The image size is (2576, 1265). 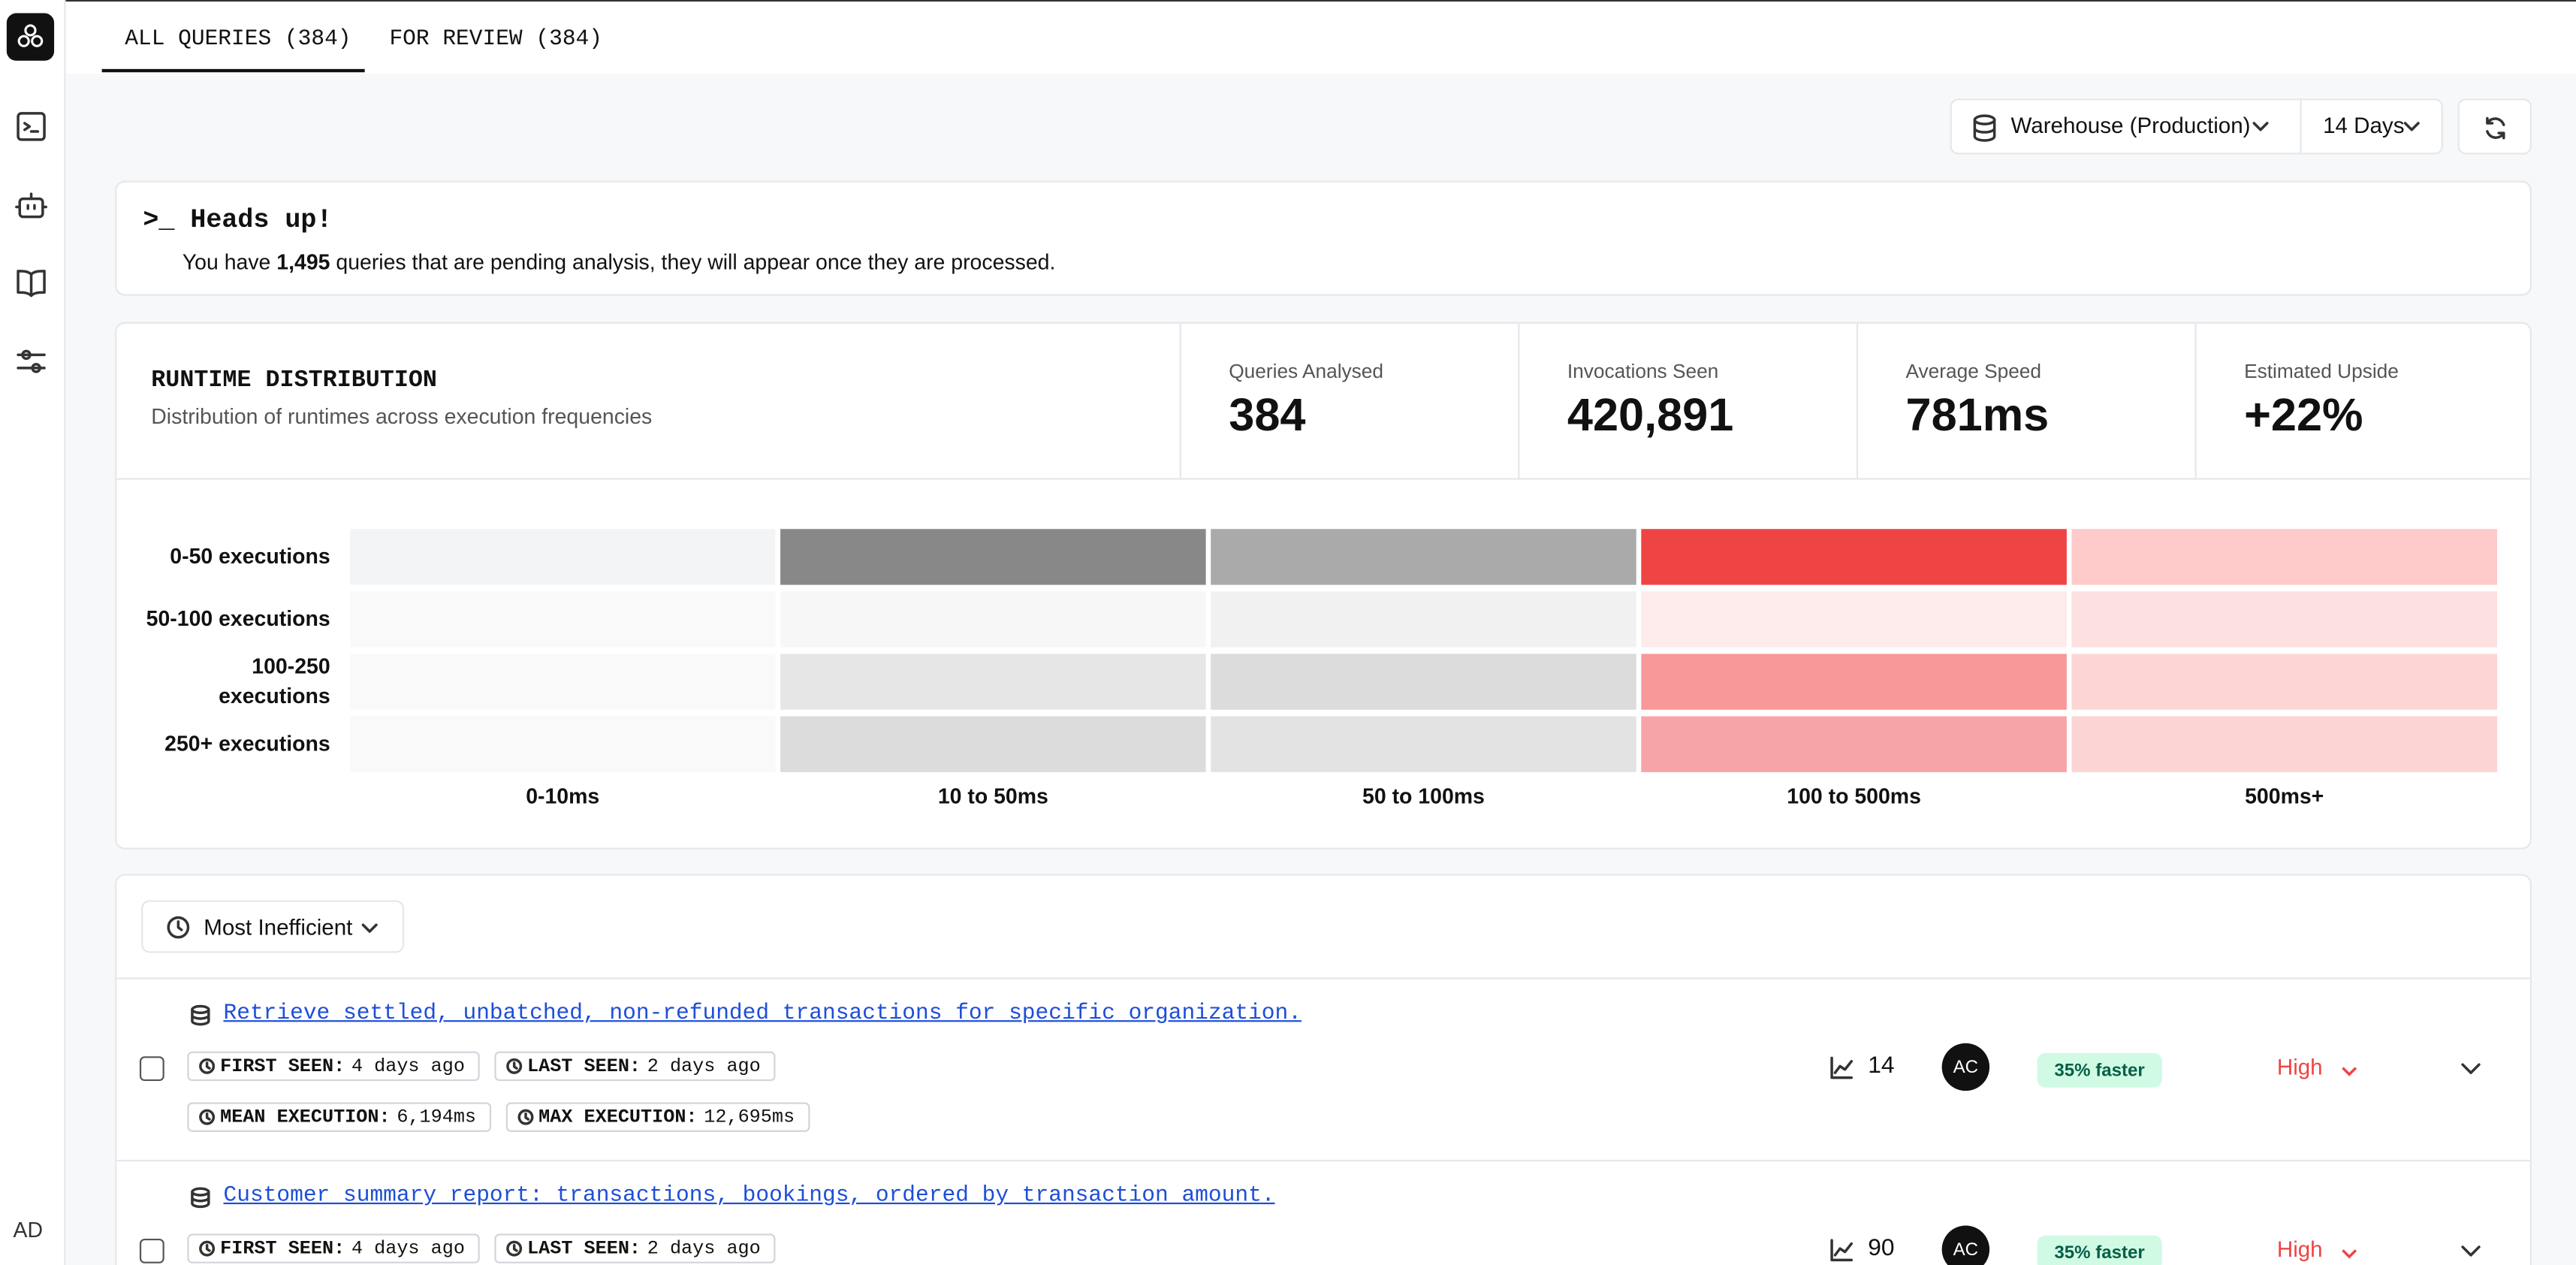 What do you see at coordinates (2301, 126) in the screenshot?
I see `divider` at bounding box center [2301, 126].